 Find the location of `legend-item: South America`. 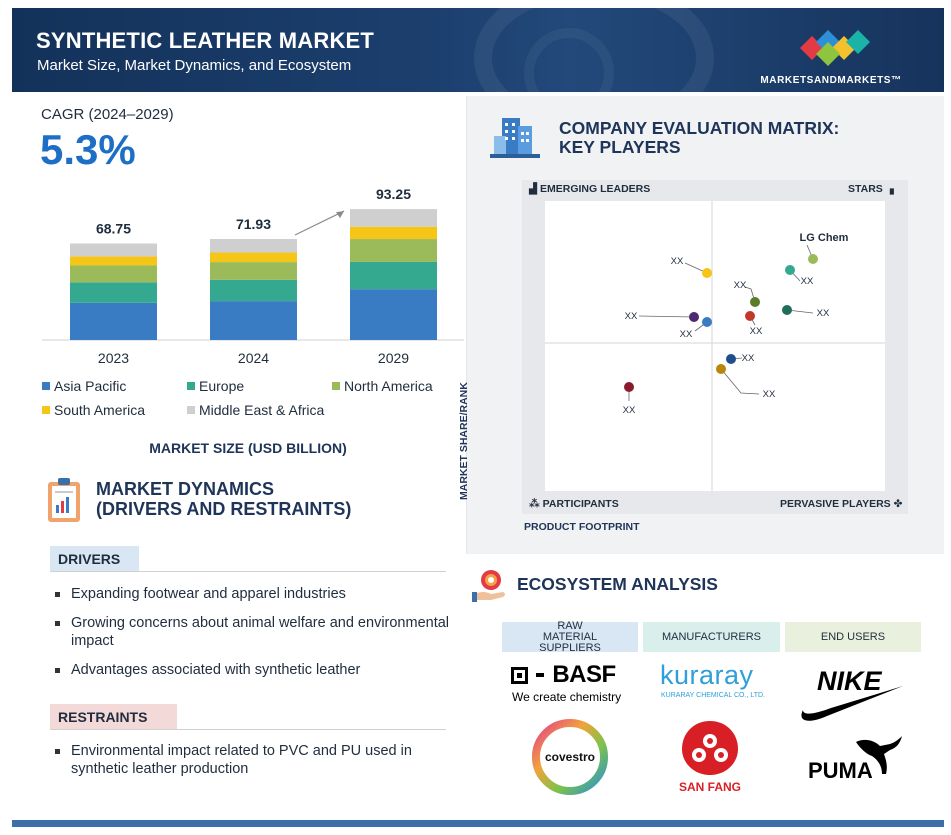

legend-item: South America is located at coordinates (93, 410).